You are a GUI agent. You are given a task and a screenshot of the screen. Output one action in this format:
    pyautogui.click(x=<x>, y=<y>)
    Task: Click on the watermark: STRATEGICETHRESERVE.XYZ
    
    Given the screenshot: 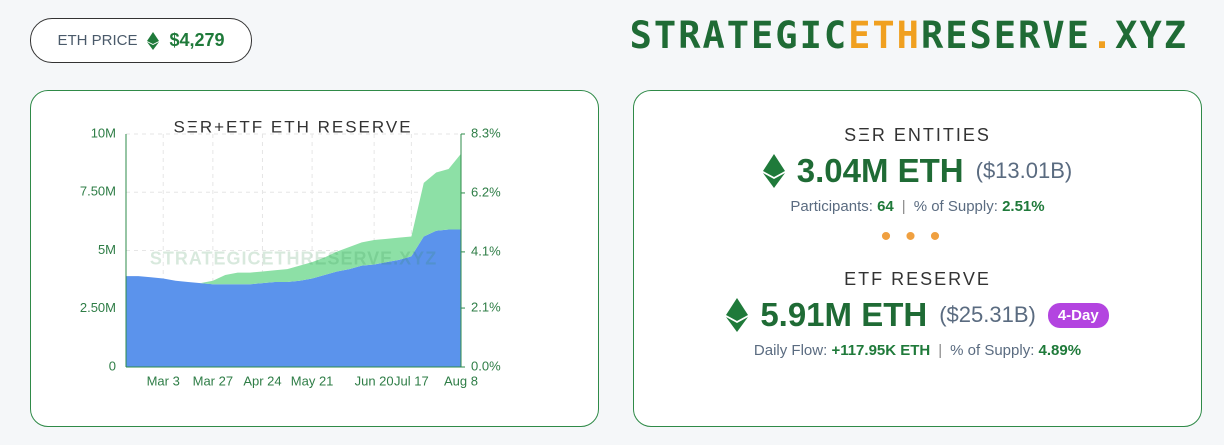 What is the action you would take?
    pyautogui.click(x=293, y=259)
    